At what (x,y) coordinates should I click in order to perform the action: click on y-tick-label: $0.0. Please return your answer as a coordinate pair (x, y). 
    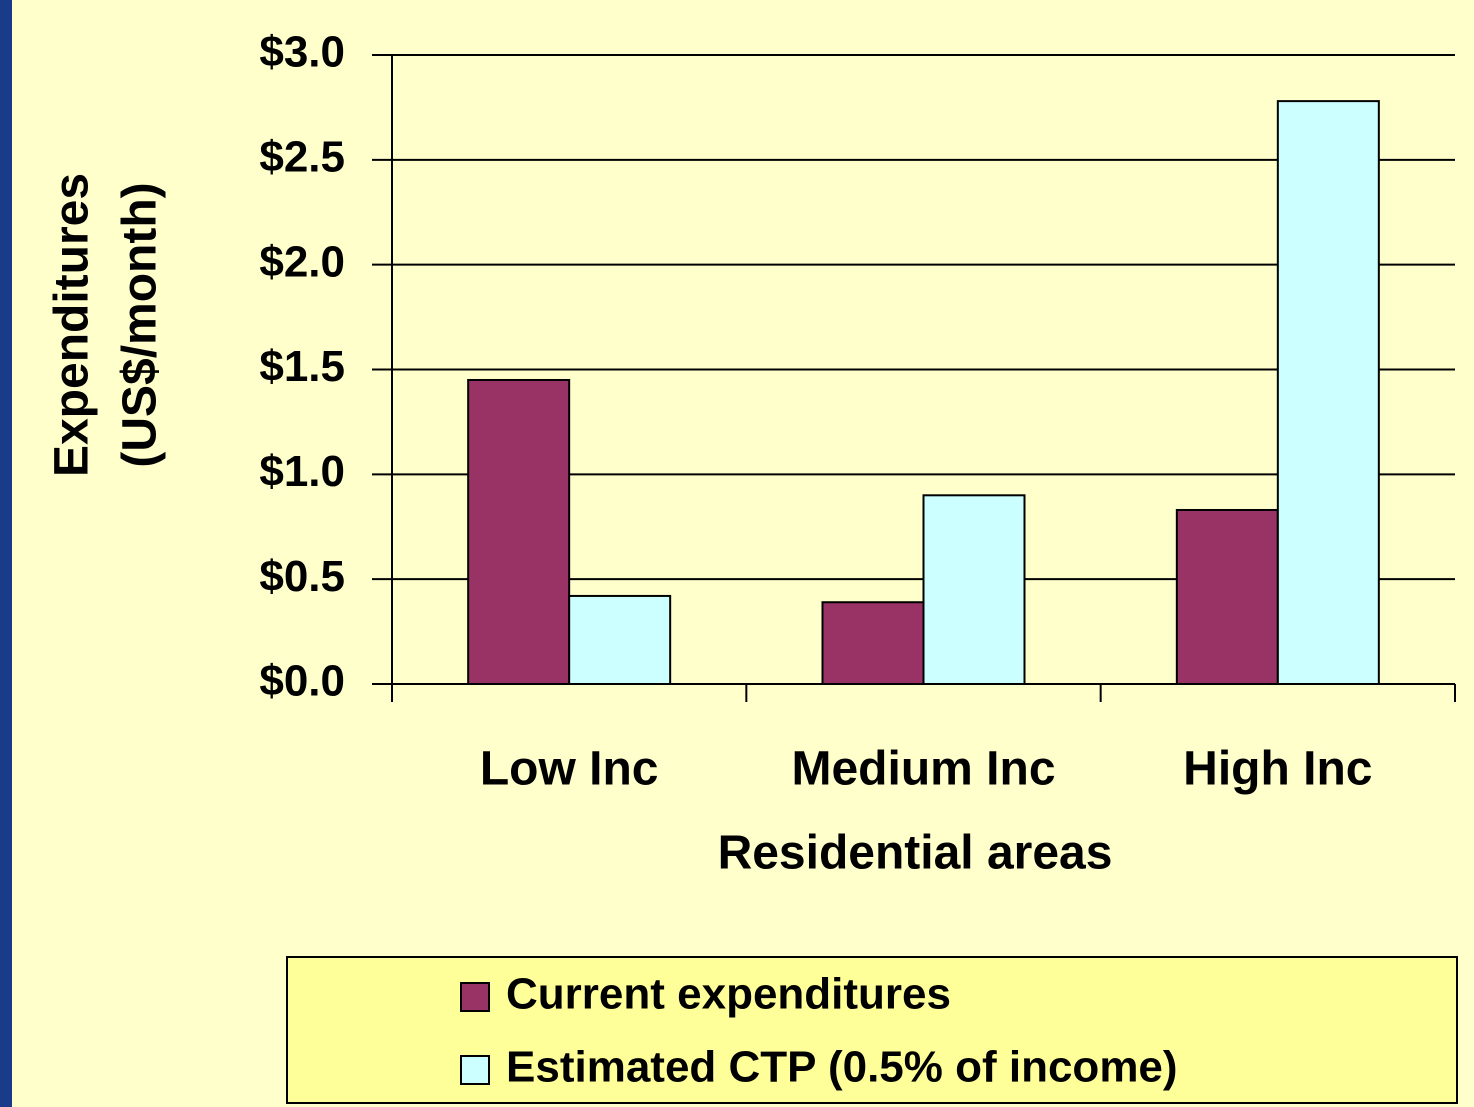
    Looking at the image, I should click on (302, 681).